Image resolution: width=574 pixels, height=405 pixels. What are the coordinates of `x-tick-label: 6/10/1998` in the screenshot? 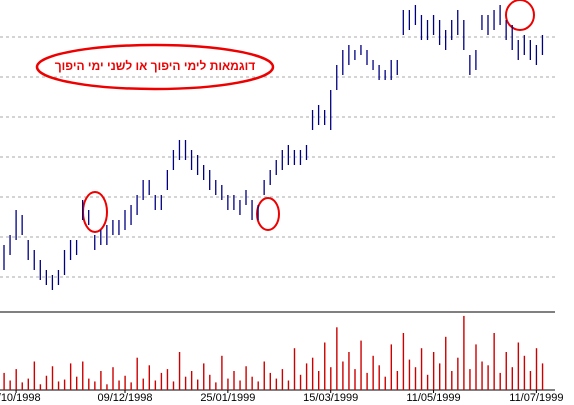 It's located at (20, 398).